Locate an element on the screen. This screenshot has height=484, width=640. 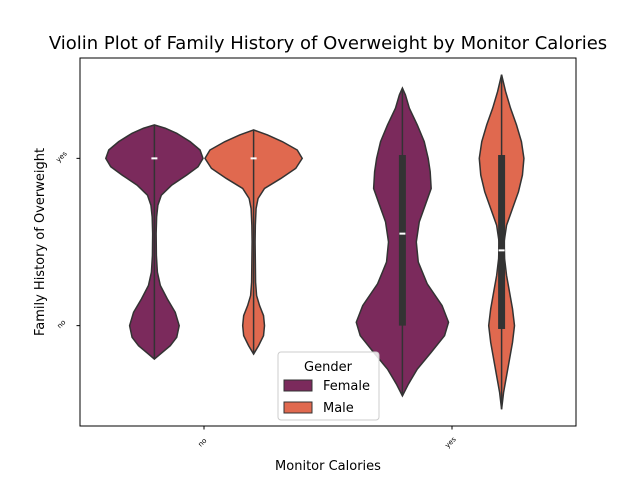
x-tick-label-no: no is located at coordinates (203, 443).